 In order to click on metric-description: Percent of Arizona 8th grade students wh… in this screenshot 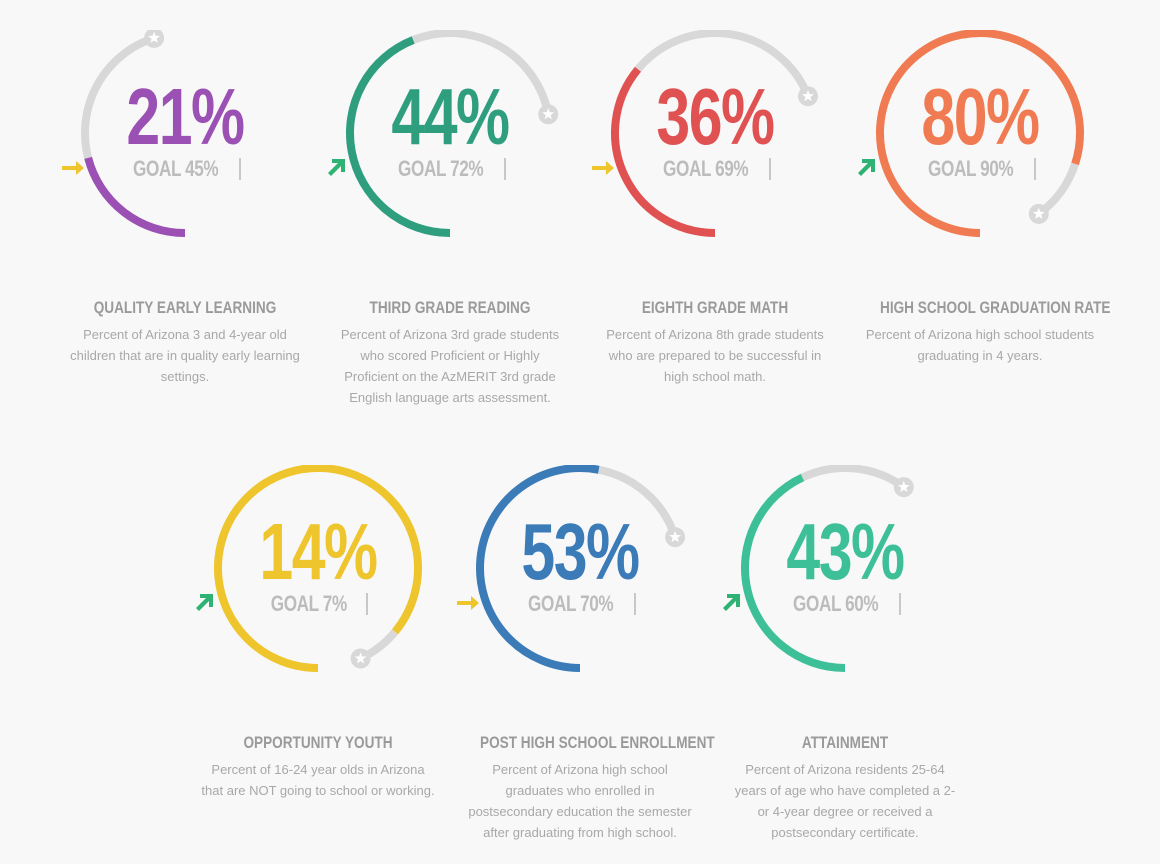, I will do `click(715, 355)`.